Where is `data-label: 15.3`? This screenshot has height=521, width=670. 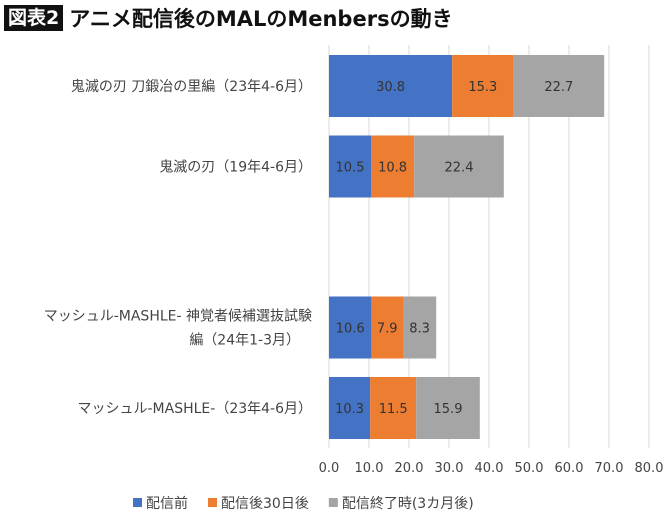
data-label: 15.3 is located at coordinates (482, 87).